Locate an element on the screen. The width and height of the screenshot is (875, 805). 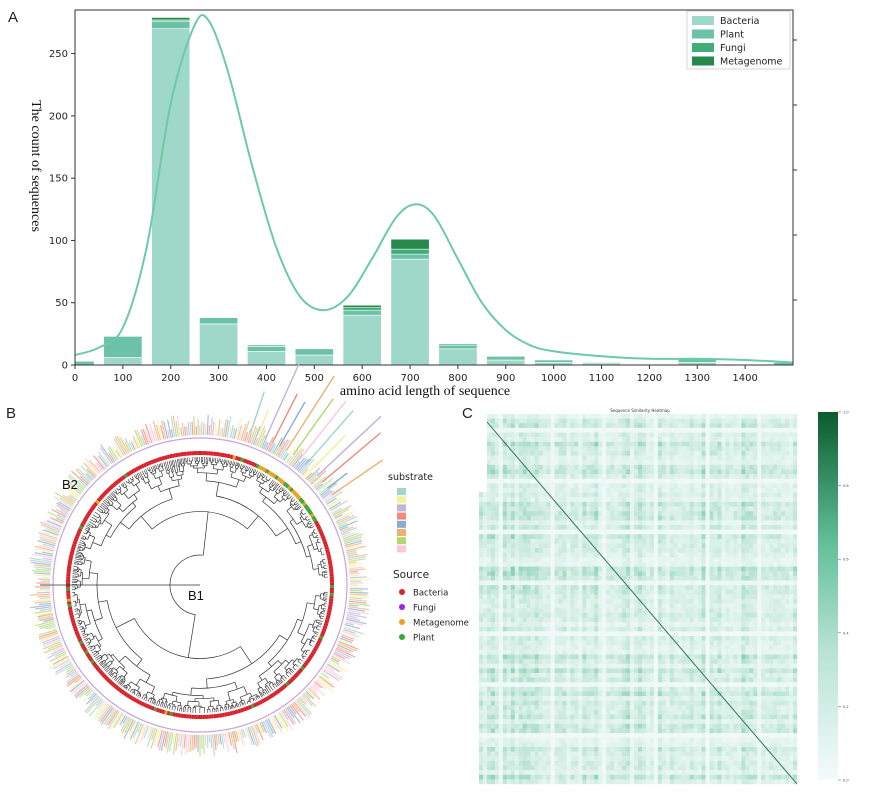
source-label-plant: Plant is located at coordinates (424, 639).